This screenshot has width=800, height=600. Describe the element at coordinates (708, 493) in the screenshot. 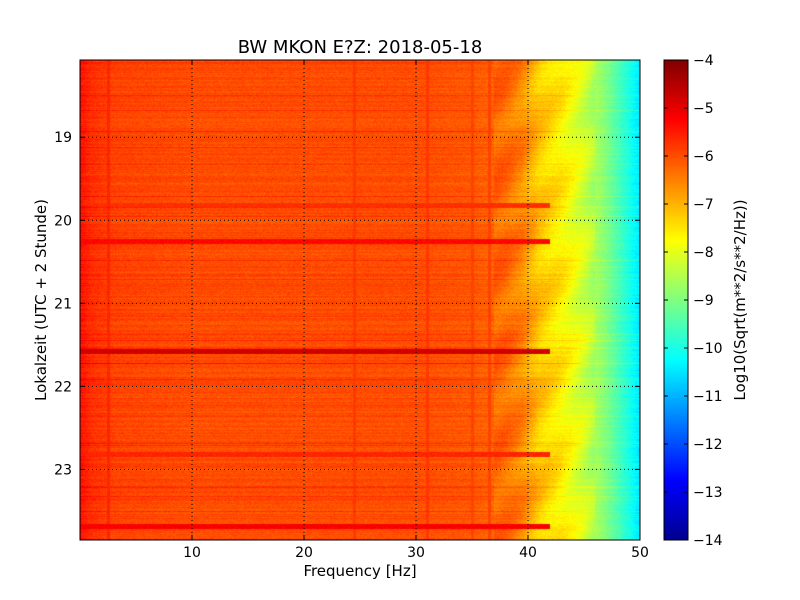

I see `colorbar-tick-label: −13` at that location.